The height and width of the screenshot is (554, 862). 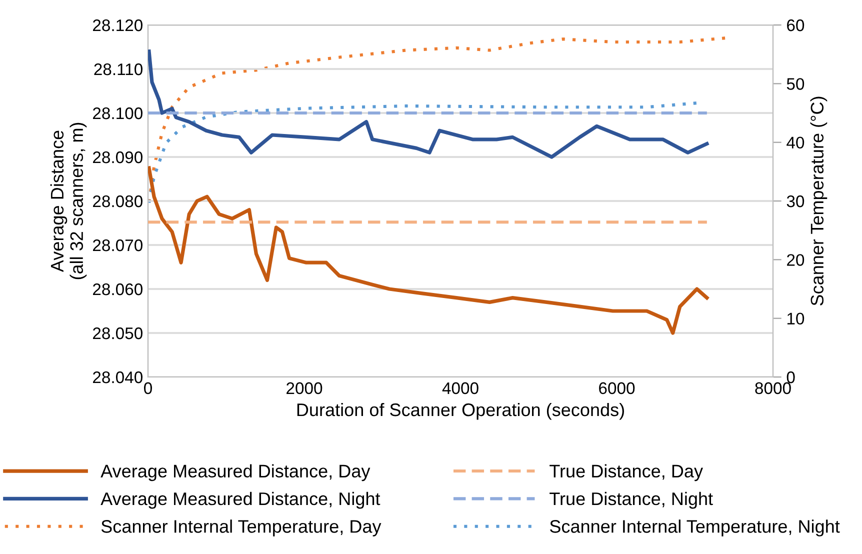 What do you see at coordinates (68, 201) in the screenshot?
I see `y-axis-title: Average Distance (all 32 scanners, m)` at bounding box center [68, 201].